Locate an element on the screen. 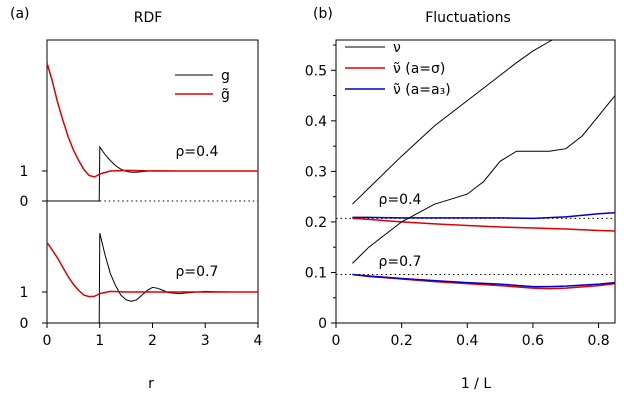 This screenshot has width=624, height=394. y-tick-label-b: 0.2 is located at coordinates (316, 223).